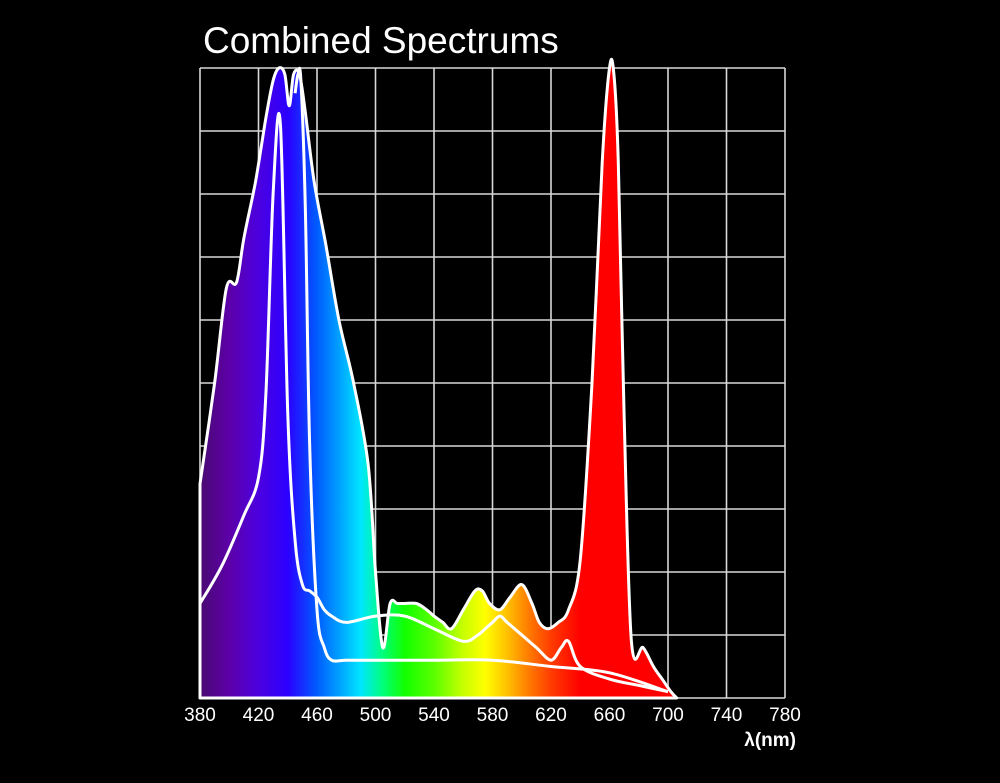 Image resolution: width=1000 pixels, height=783 pixels. I want to click on chart-title: Combined Spectrums, so click(381, 40).